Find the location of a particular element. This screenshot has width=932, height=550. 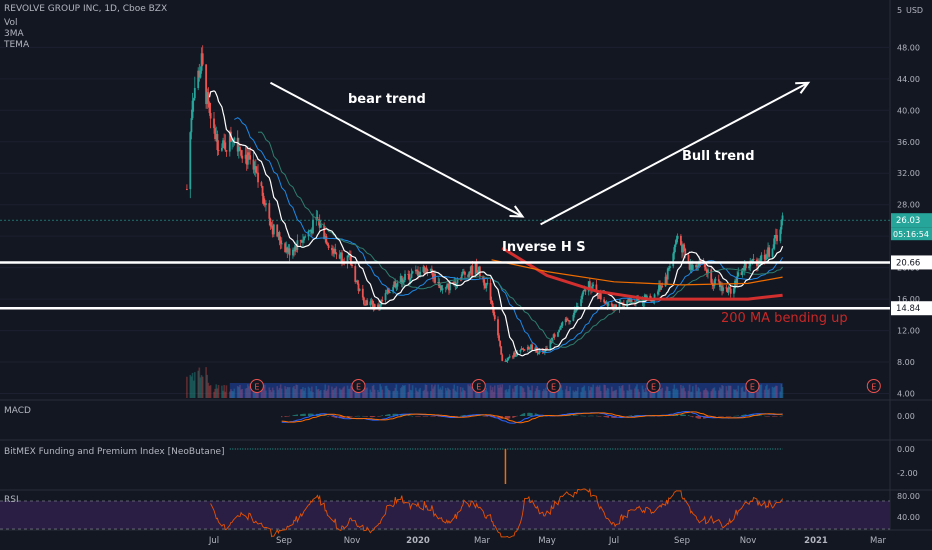

inverse-hs-label: Inverse H S is located at coordinates (544, 247).